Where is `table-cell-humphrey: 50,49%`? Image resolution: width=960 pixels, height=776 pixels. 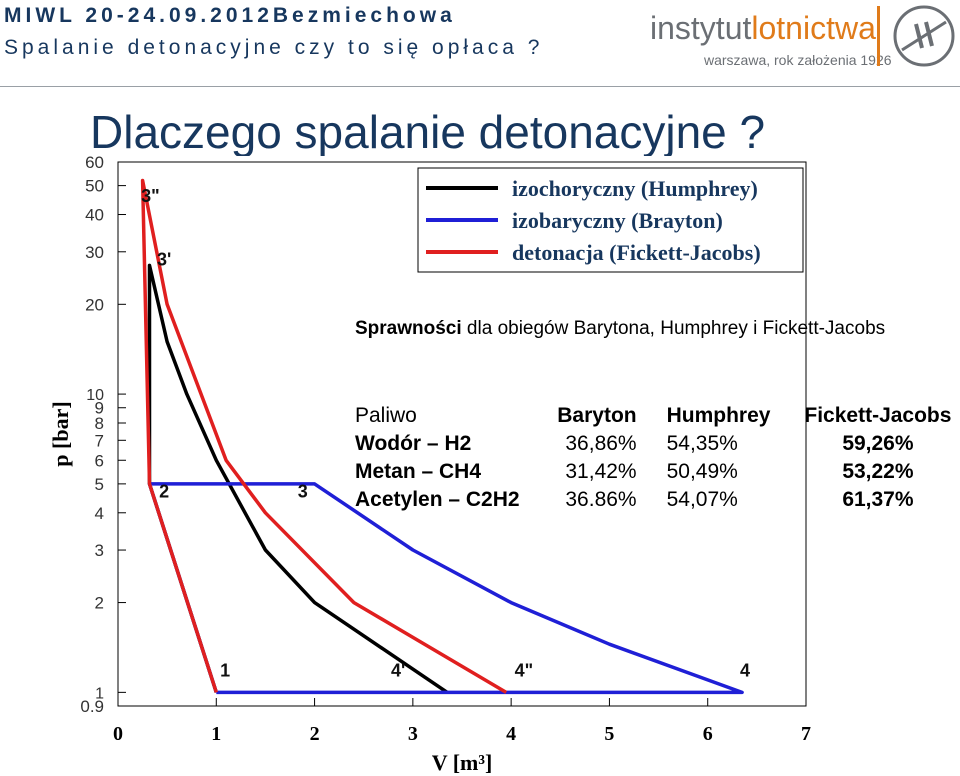 table-cell-humphrey: 50,49% is located at coordinates (702, 471).